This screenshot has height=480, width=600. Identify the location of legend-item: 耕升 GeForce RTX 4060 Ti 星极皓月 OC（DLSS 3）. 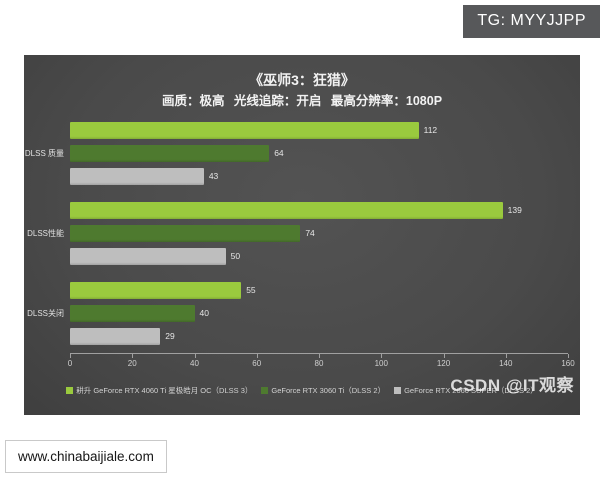
(159, 390).